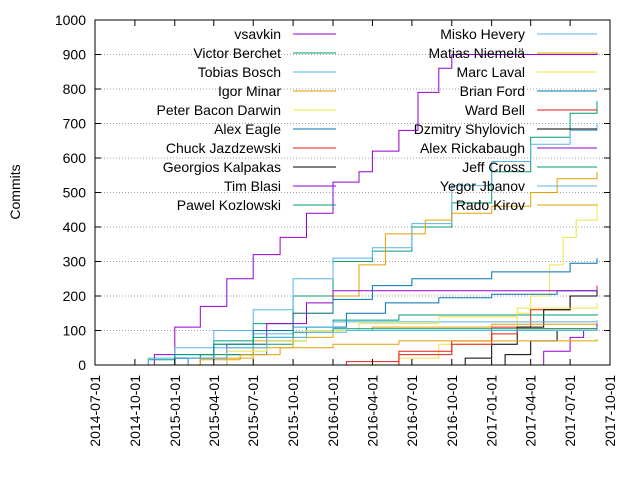  Describe the element at coordinates (75, 262) in the screenshot. I see `y-tick-label: 300` at that location.